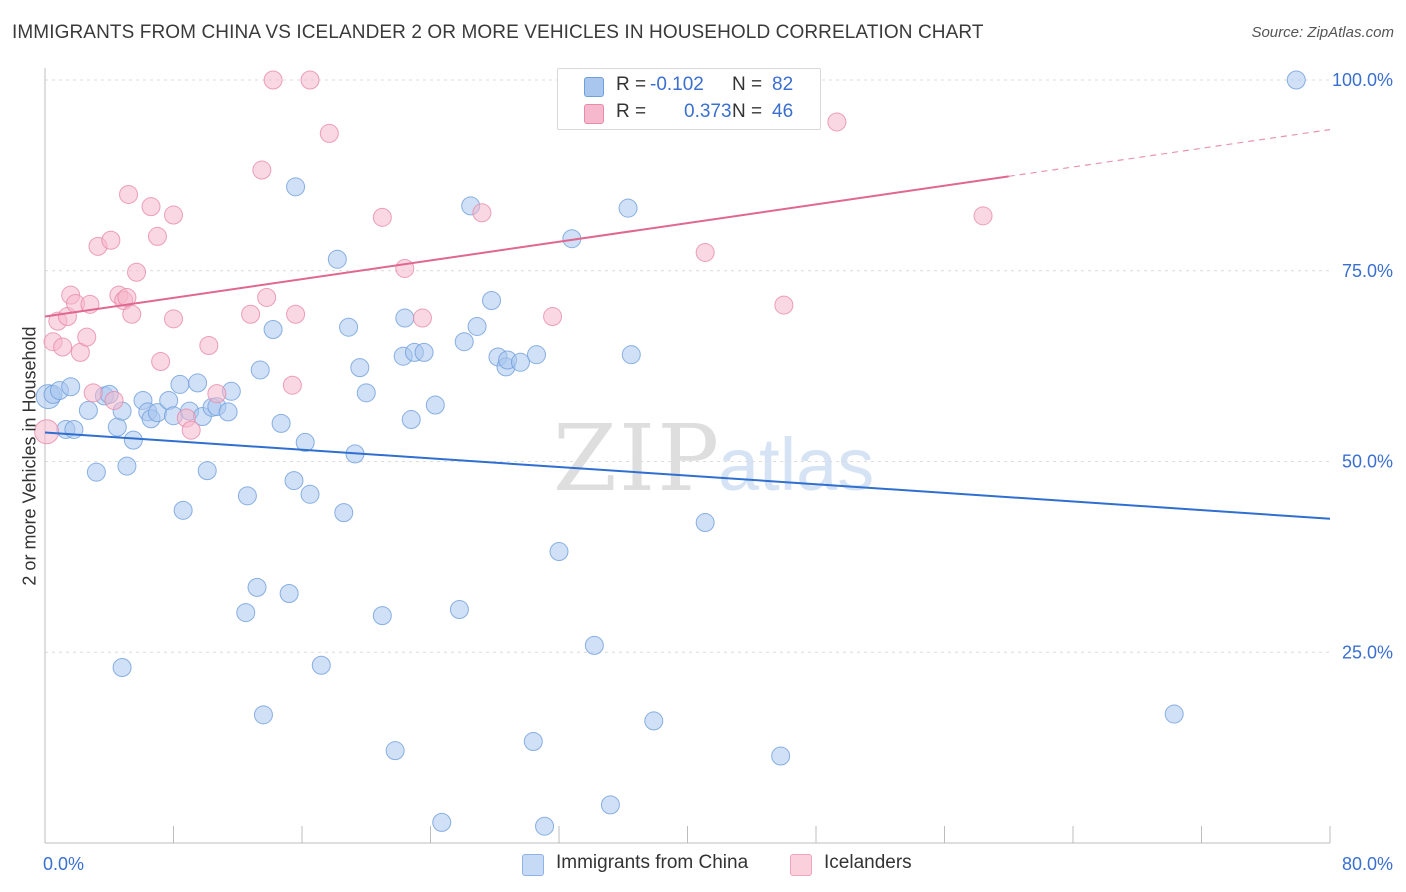 This screenshot has height=892, width=1406. What do you see at coordinates (652, 862) in the screenshot?
I see `series-label-china: Immigrants from China` at bounding box center [652, 862].